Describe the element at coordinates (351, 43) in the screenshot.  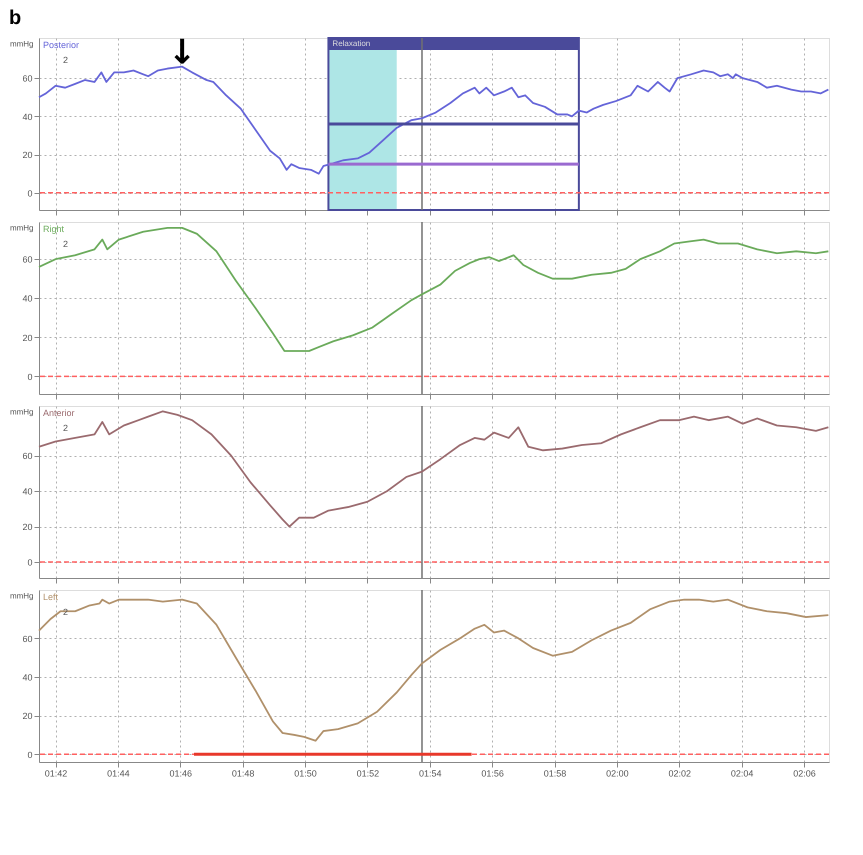
I see `band-label: Relaxation` at that location.